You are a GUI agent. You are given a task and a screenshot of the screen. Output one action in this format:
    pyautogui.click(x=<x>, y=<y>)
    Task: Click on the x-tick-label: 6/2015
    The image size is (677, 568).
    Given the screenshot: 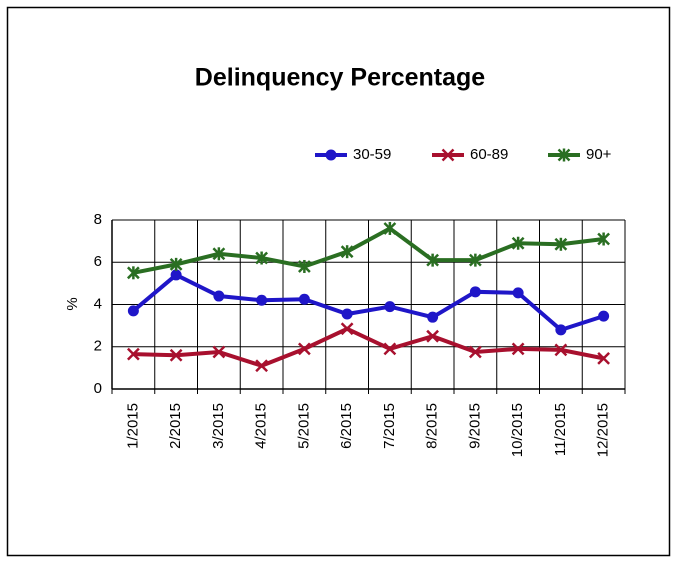 What is the action you would take?
    pyautogui.click(x=346, y=426)
    